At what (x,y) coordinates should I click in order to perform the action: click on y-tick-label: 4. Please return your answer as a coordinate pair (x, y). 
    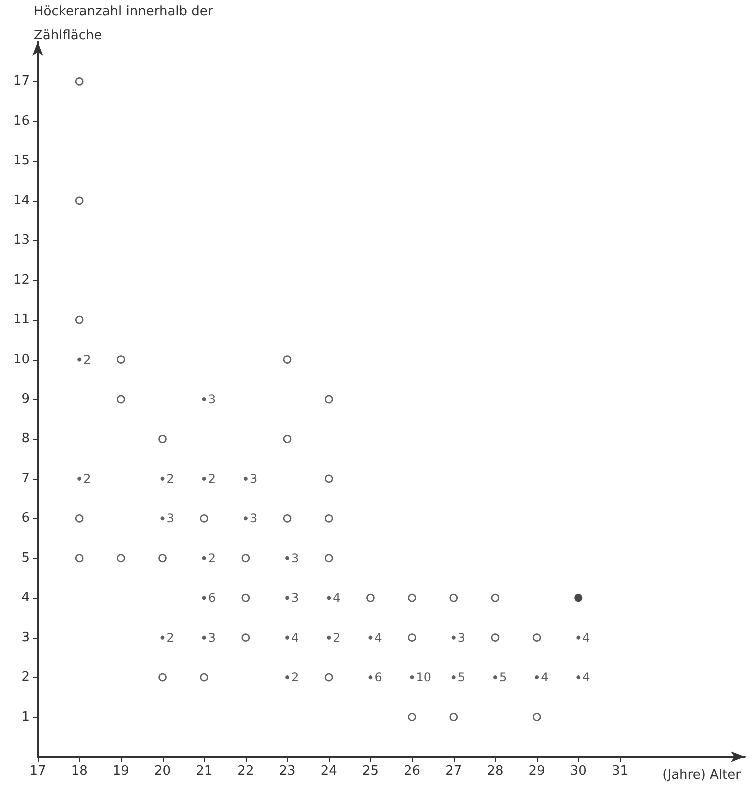
    Looking at the image, I should click on (26, 598).